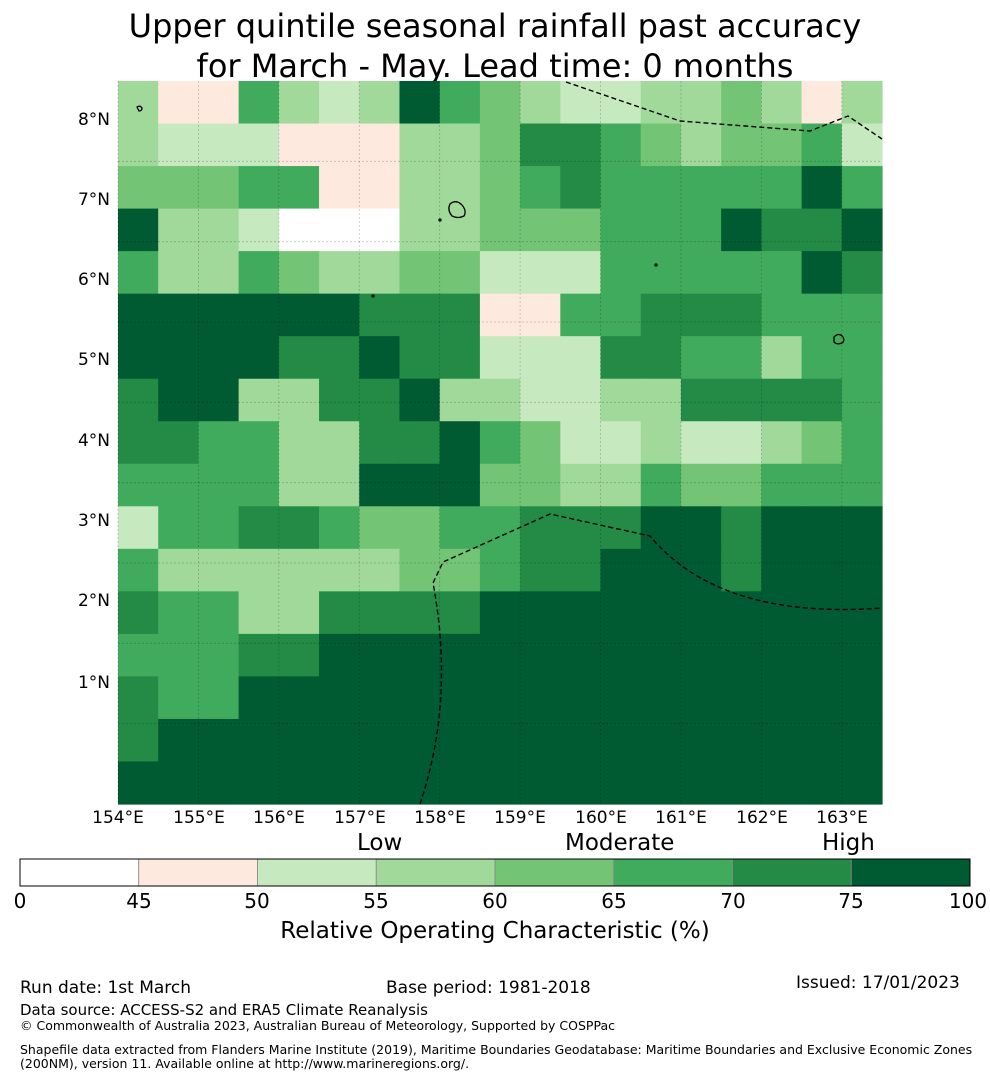 The height and width of the screenshot is (1080, 990). What do you see at coordinates (257, 901) in the screenshot?
I see `colorbar-tick-50: 50` at bounding box center [257, 901].